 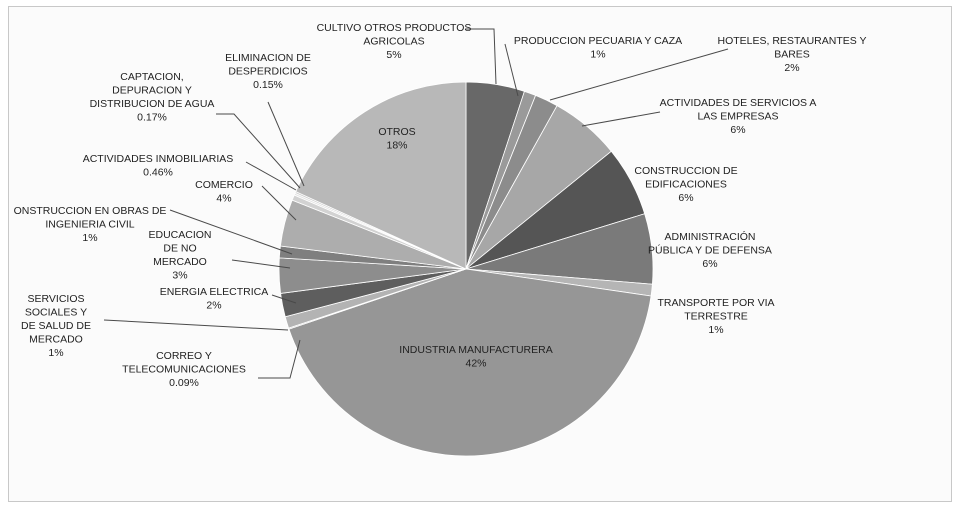 What do you see at coordinates (738, 116) in the screenshot?
I see `slice-label: ACTIVIDADES DE SERVICIOS A LAS EMPRESAS 6%` at bounding box center [738, 116].